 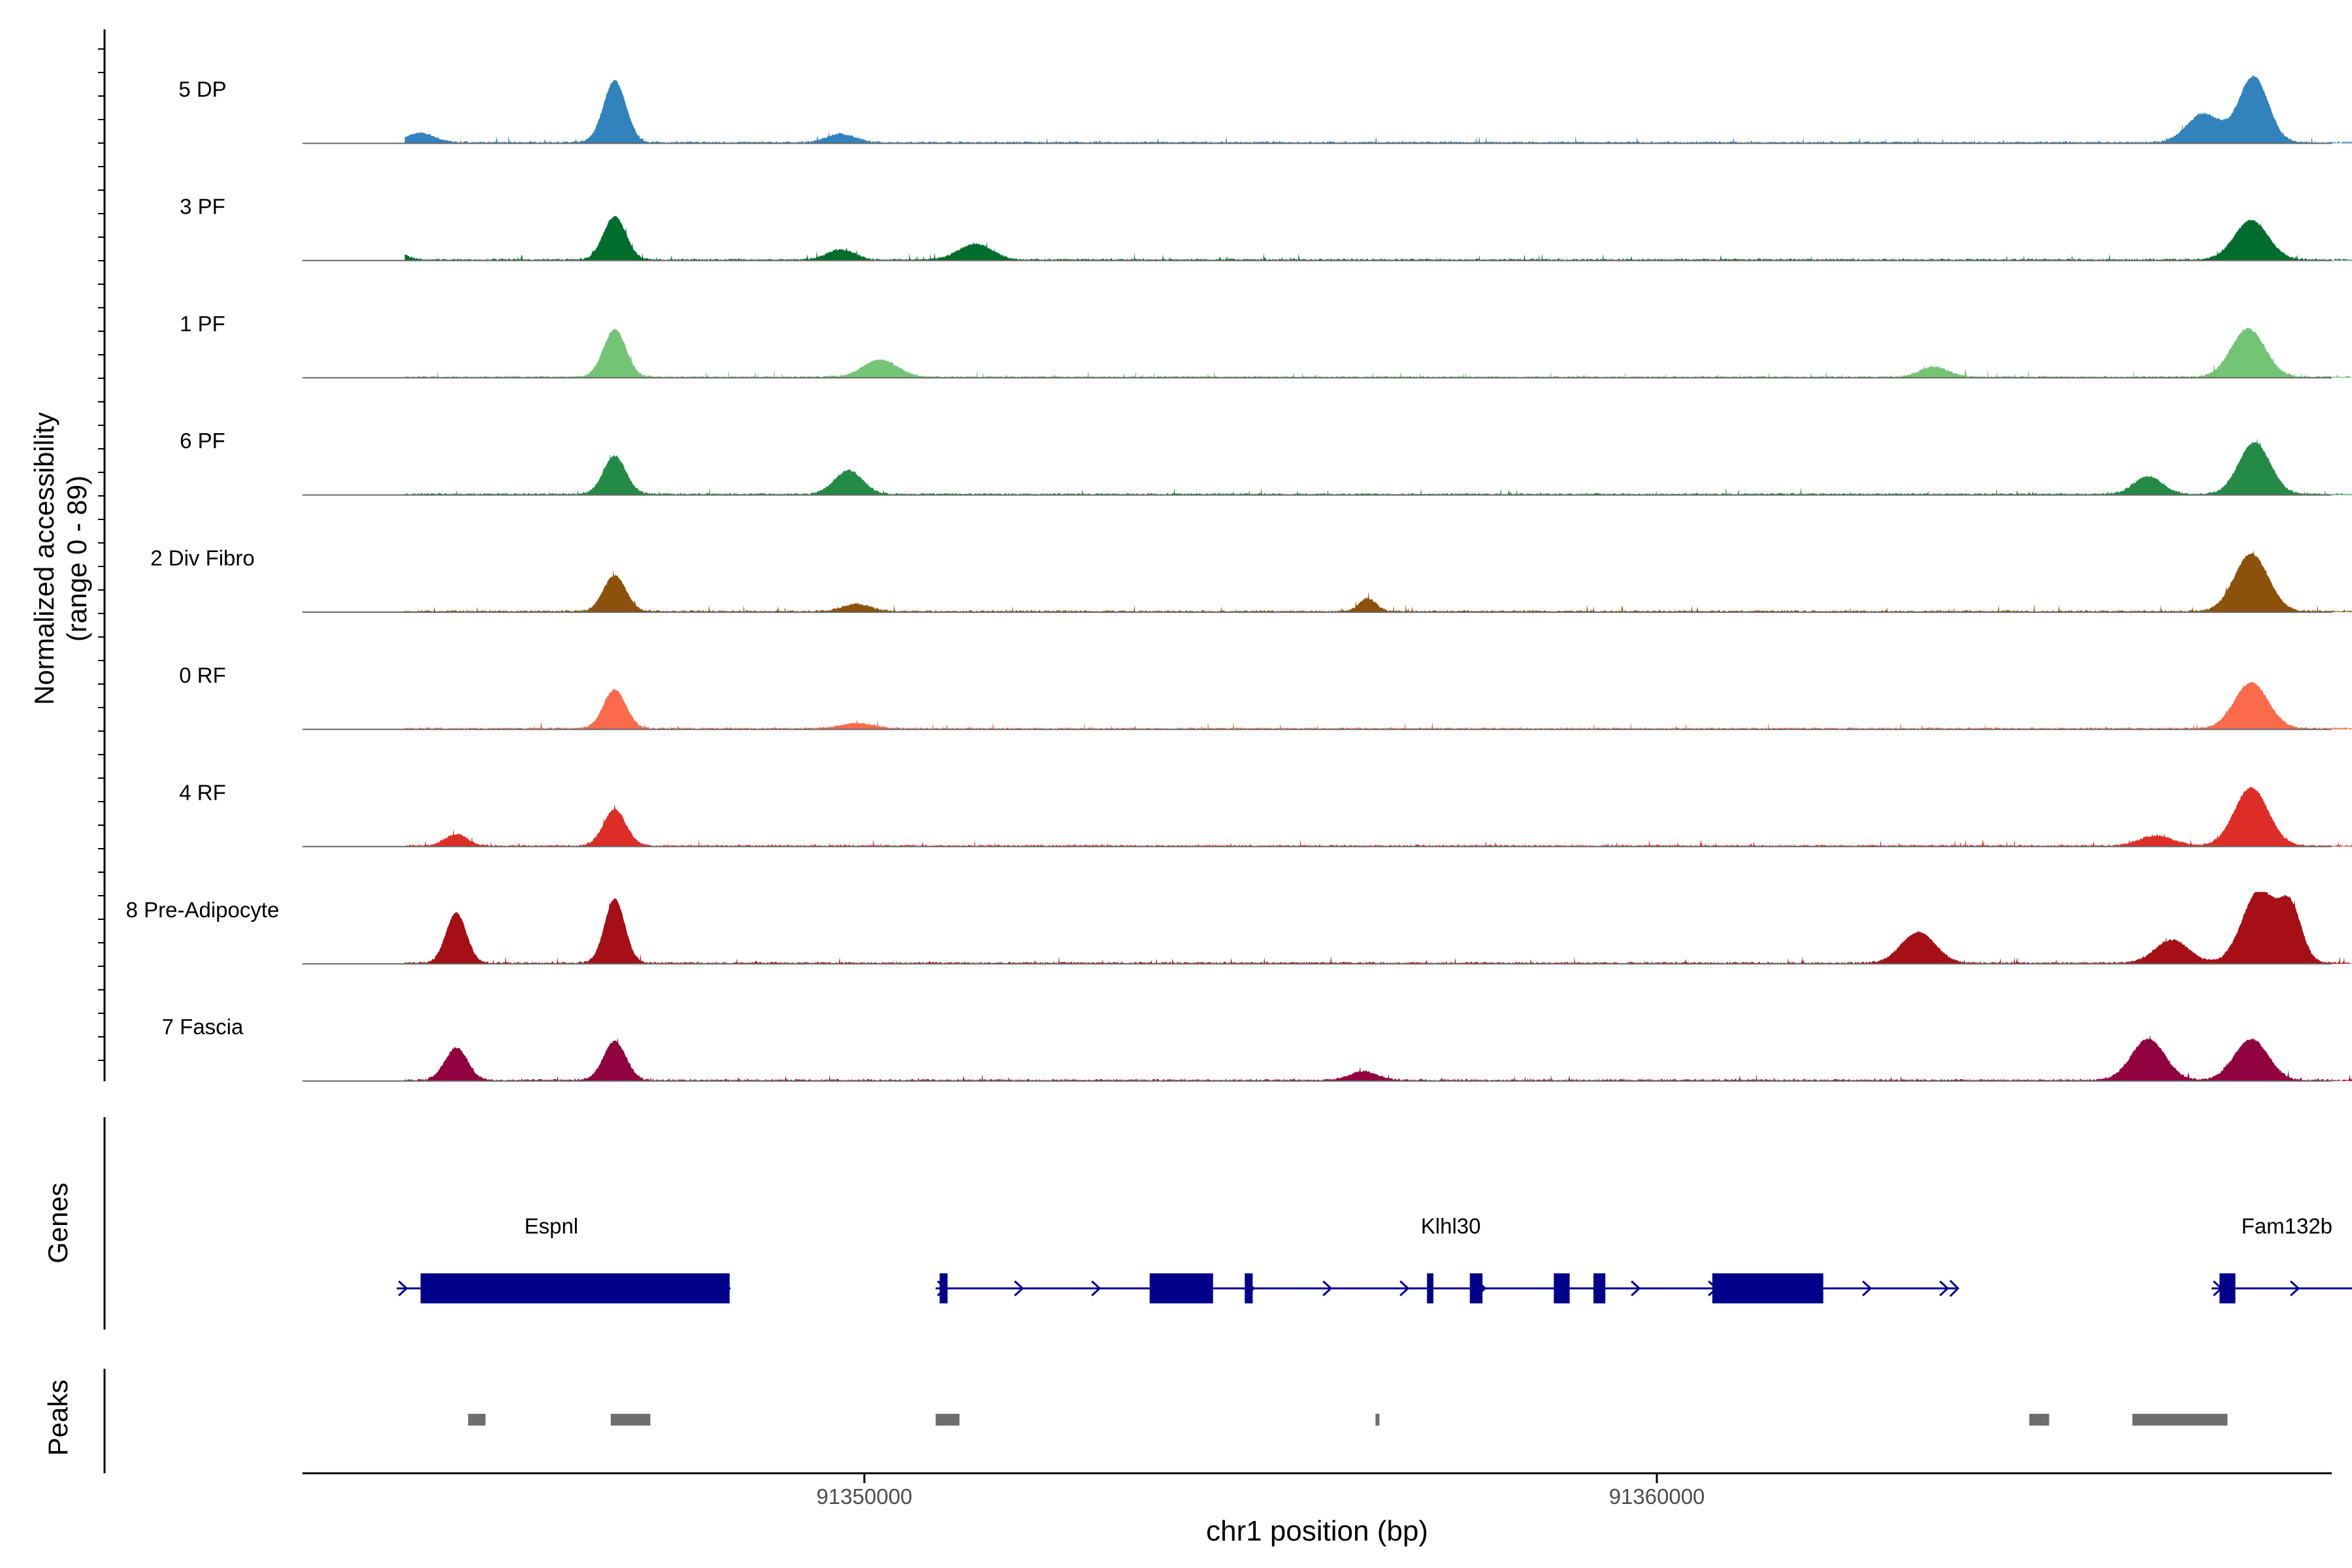 What do you see at coordinates (57, 1223) in the screenshot?
I see `genes-track-label: Genes` at bounding box center [57, 1223].